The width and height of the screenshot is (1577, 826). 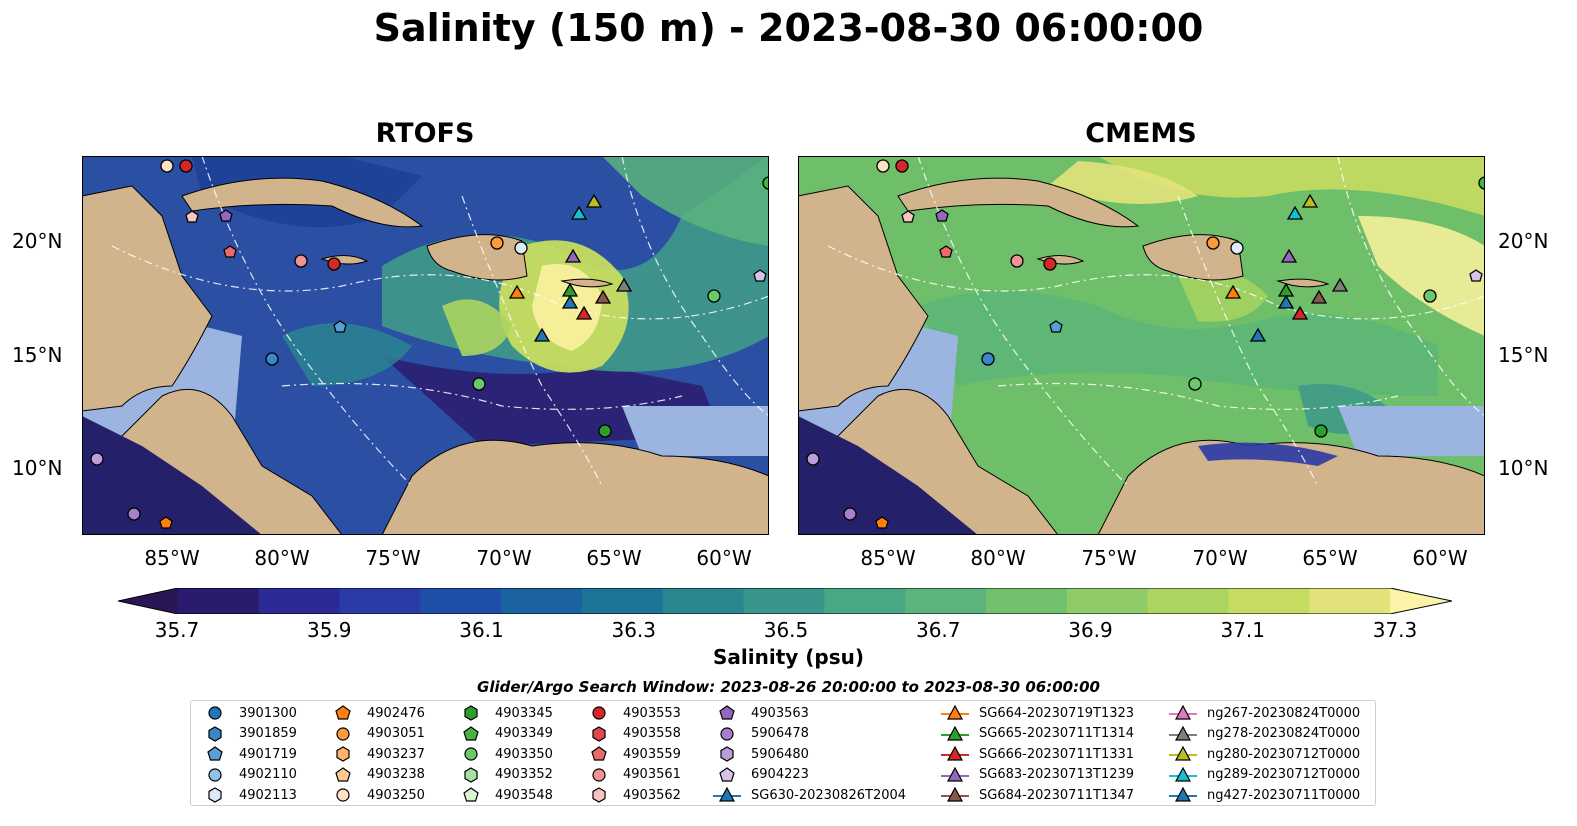 I want to click on legend-item-label: 4903548, so click(x=524, y=795).